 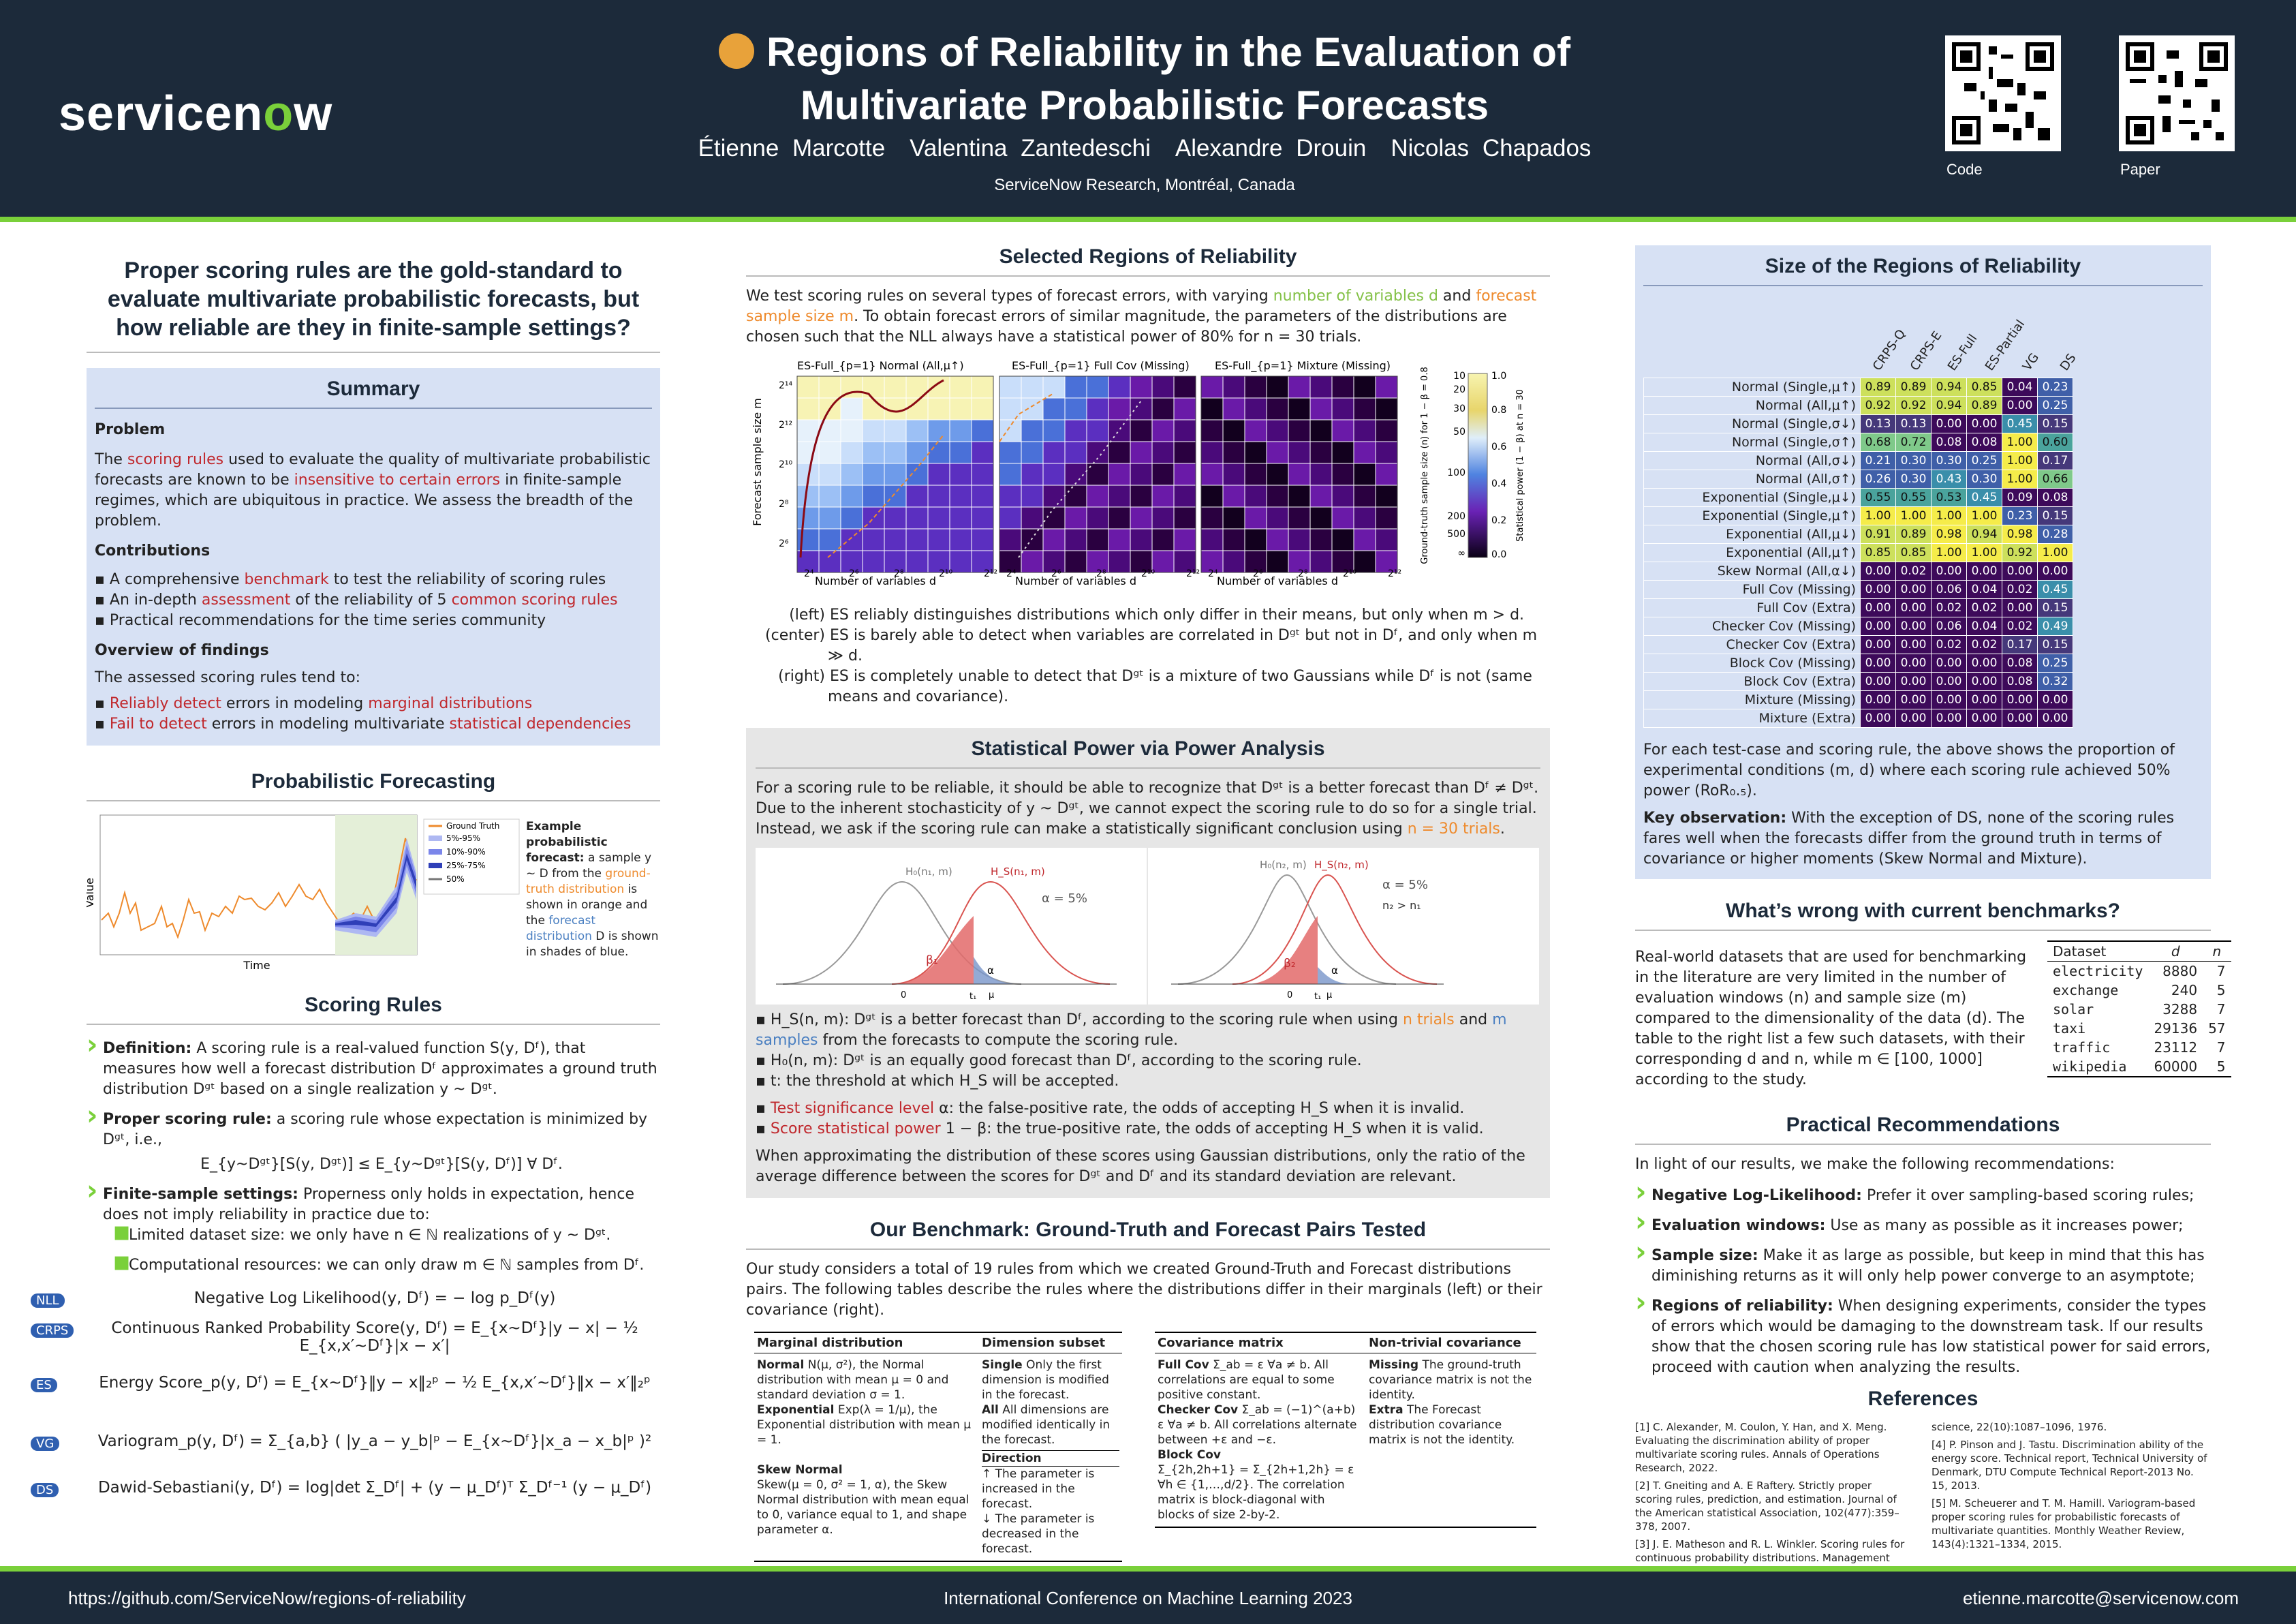 I want to click on region-threshold-line, so click(x=886, y=496).